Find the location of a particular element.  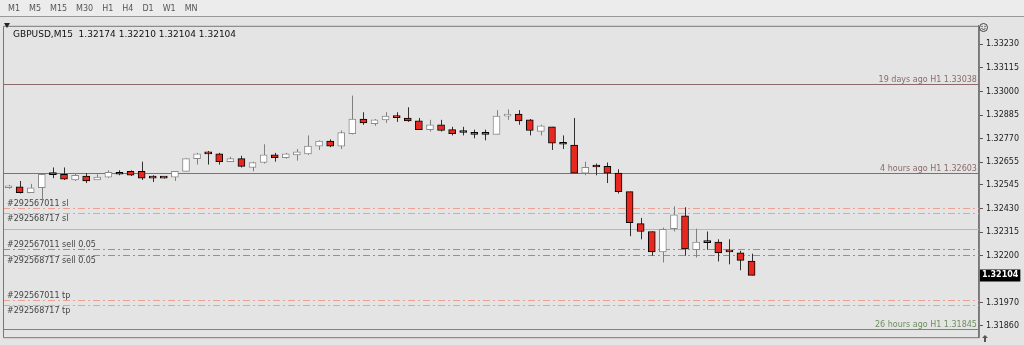

ref-line-label: #292568717 tp is located at coordinates (39, 310).